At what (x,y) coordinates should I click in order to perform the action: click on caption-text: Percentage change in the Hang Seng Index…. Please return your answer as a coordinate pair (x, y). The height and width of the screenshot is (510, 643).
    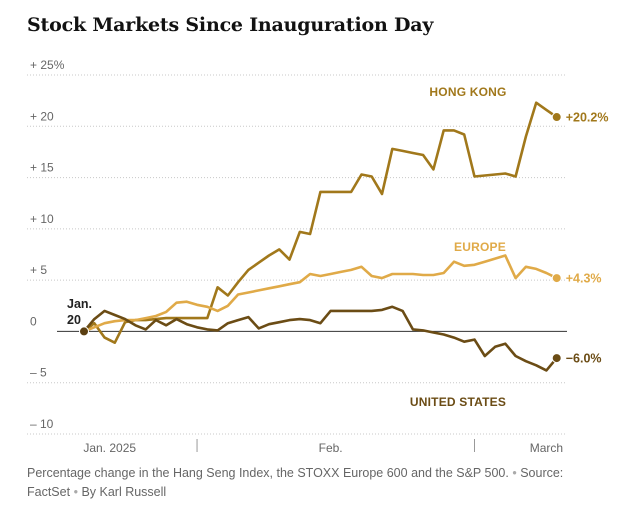
    Looking at the image, I should click on (268, 473).